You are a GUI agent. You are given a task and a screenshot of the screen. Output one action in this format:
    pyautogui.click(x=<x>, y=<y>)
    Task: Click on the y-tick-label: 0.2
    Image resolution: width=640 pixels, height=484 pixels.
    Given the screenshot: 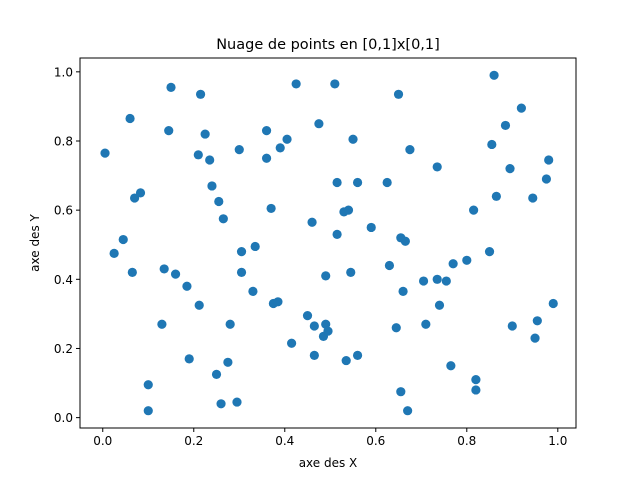 What is the action you would take?
    pyautogui.click(x=63, y=349)
    